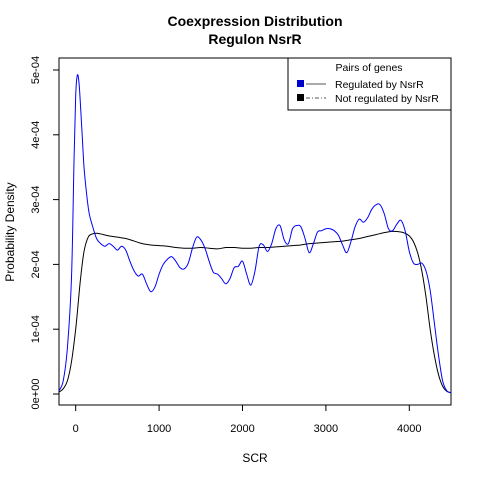 The image size is (480, 480). I want to click on y-axis: 0e+00 1e-04 2e-04 3e-04 4e-04 5e-04, so click(44, 233).